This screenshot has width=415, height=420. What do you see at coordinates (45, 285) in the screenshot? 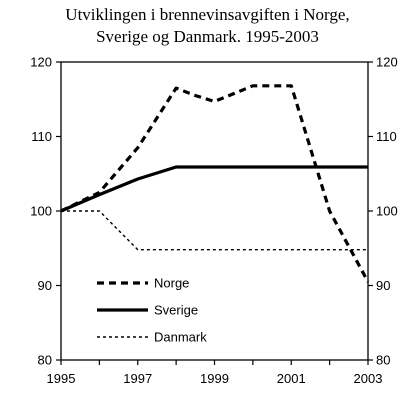
I see `y-tick-label-left: 90` at bounding box center [45, 285].